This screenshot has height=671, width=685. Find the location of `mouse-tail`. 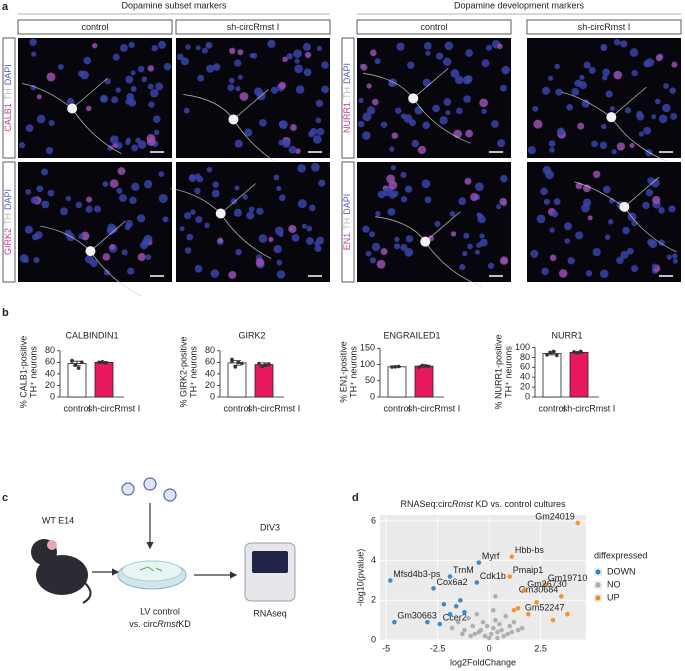

mouse-tail is located at coordinates (87, 593).